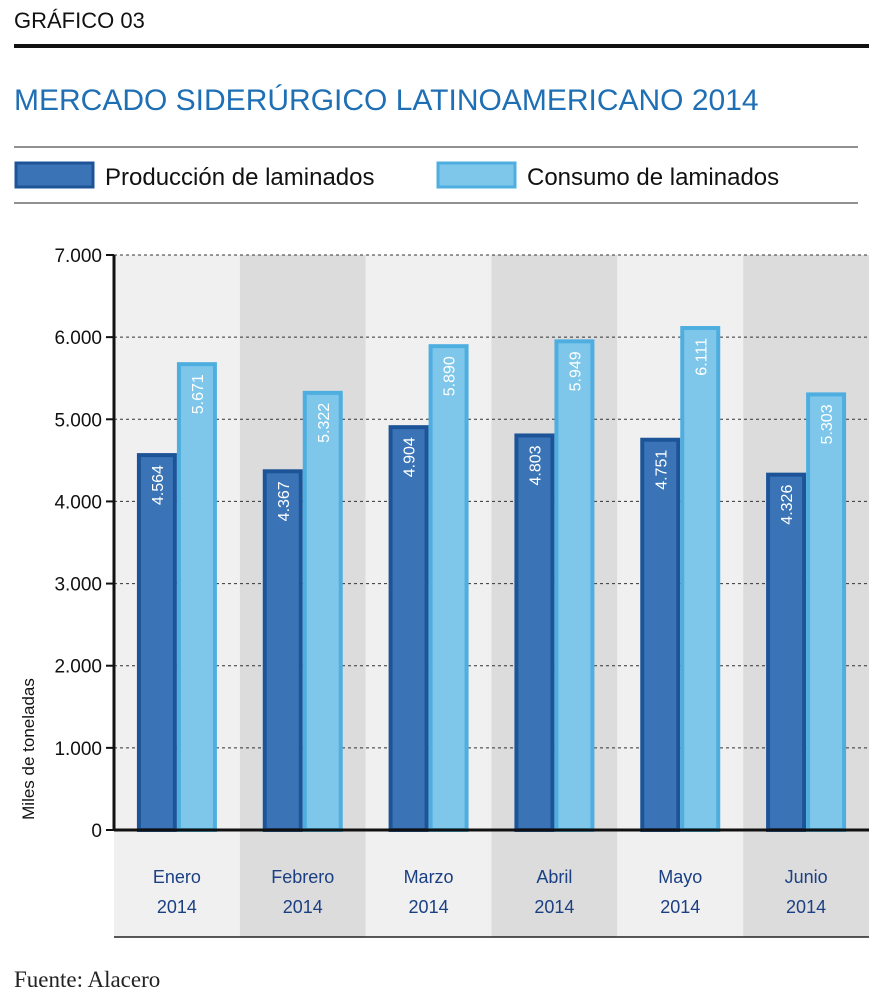 The image size is (892, 1000). Describe the element at coordinates (78, 585) in the screenshot. I see `y-tick-label: 3.000` at that location.